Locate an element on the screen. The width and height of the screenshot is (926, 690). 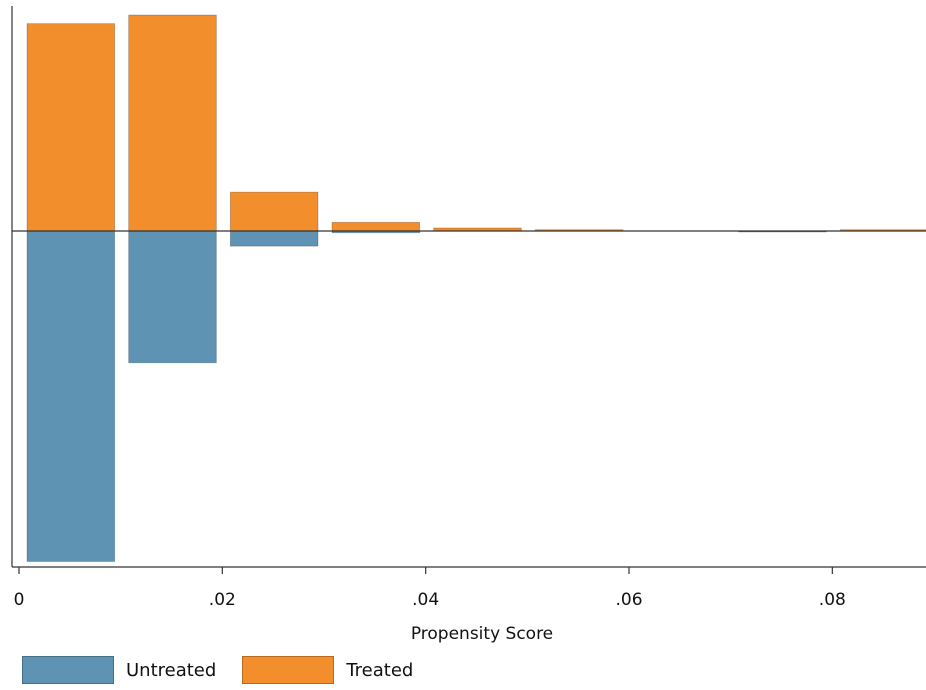
legend-item-untreated: Untreated is located at coordinates (119, 670).